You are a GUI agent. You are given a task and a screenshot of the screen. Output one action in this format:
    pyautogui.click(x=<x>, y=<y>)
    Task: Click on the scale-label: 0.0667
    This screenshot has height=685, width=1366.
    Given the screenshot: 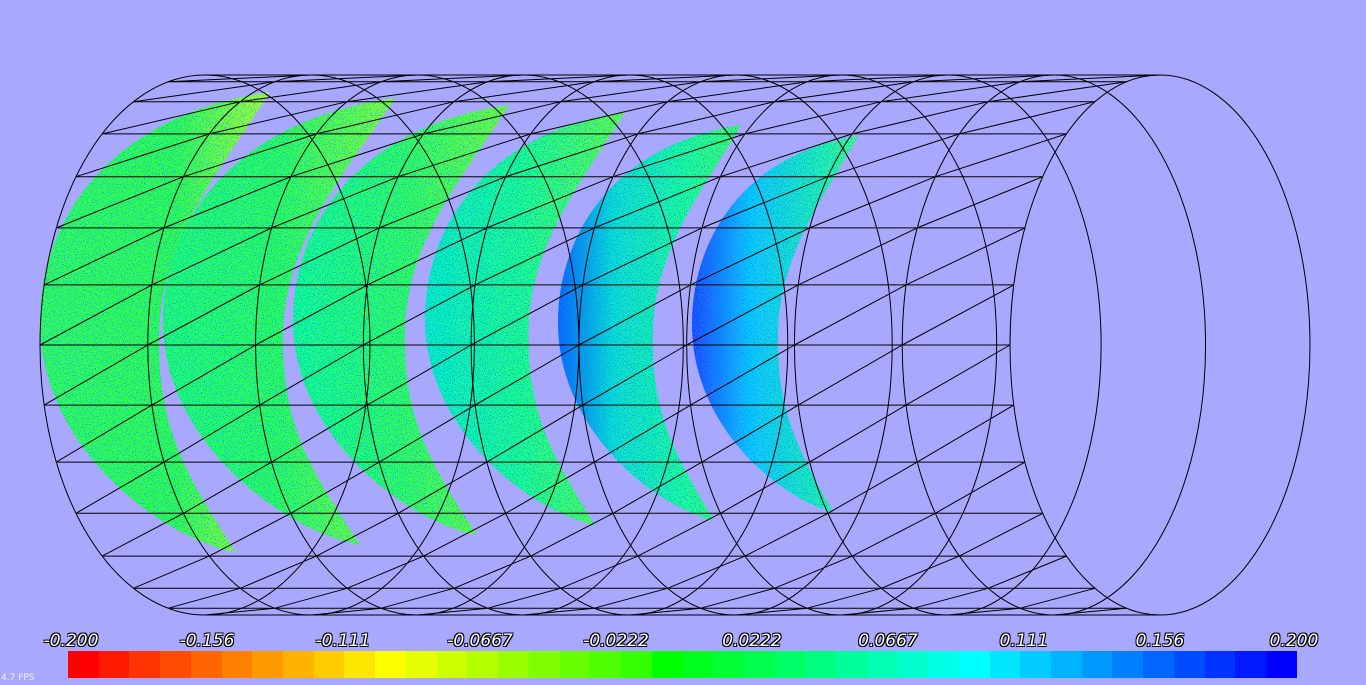 What is the action you would take?
    pyautogui.click(x=888, y=641)
    